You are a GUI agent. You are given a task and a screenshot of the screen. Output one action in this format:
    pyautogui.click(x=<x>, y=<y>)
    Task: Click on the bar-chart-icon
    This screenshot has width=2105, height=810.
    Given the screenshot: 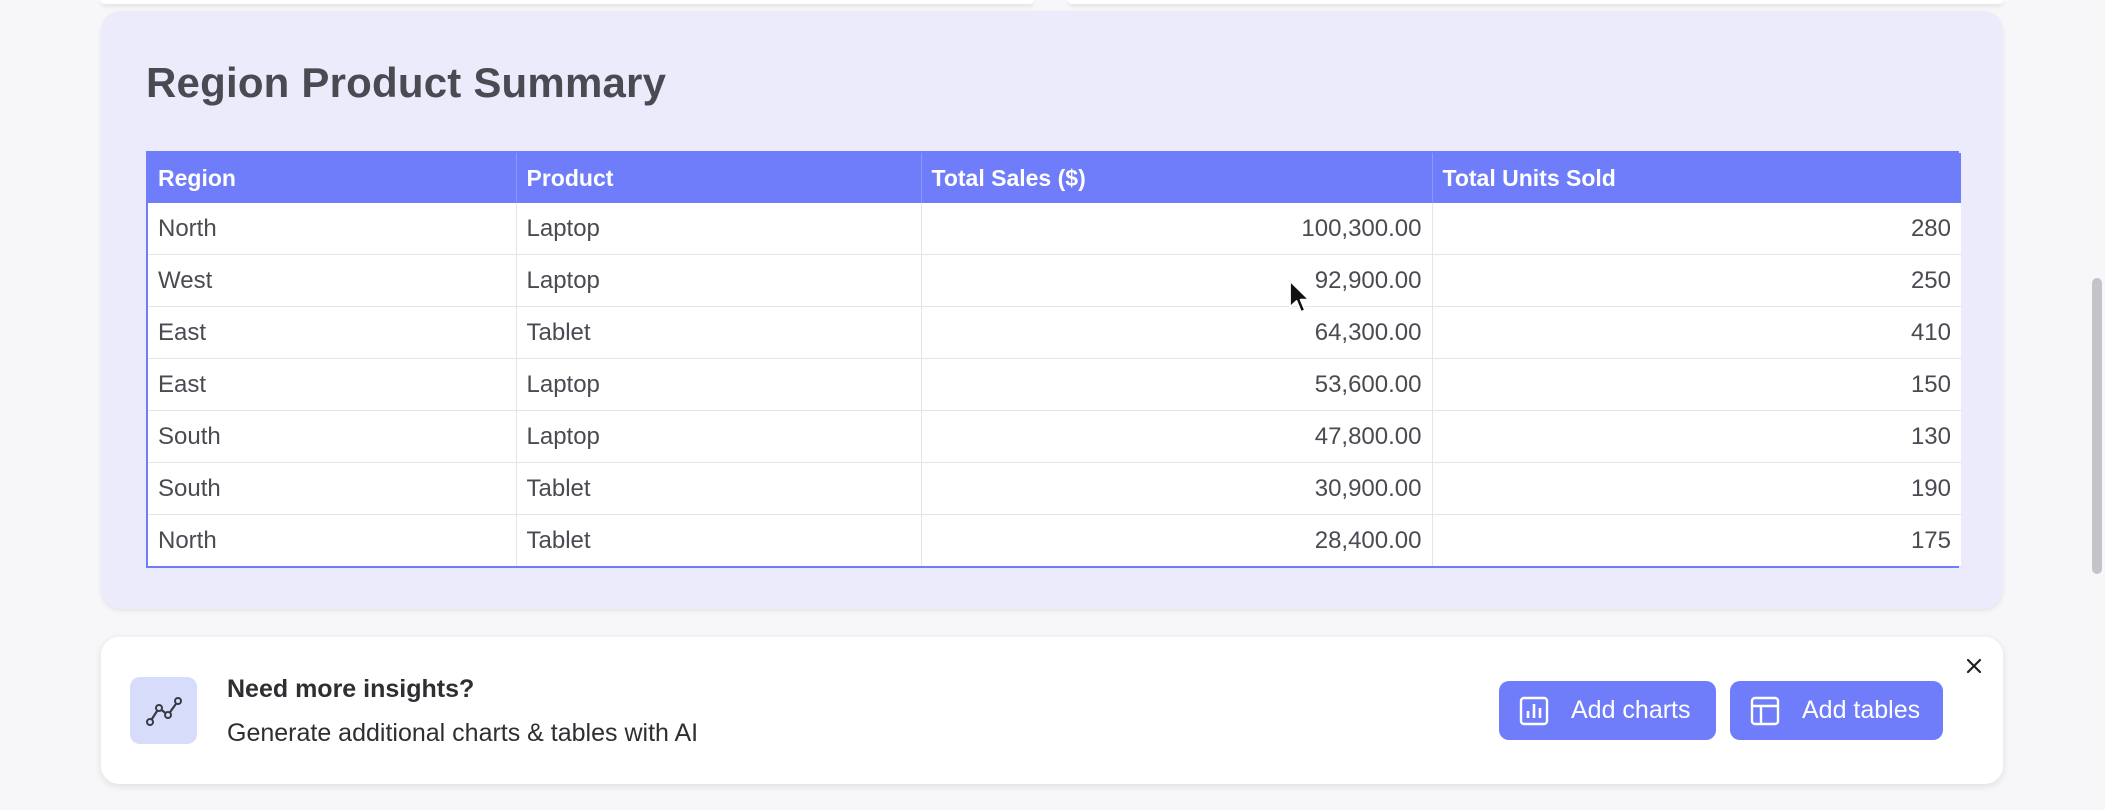 What is the action you would take?
    pyautogui.click(x=1534, y=711)
    